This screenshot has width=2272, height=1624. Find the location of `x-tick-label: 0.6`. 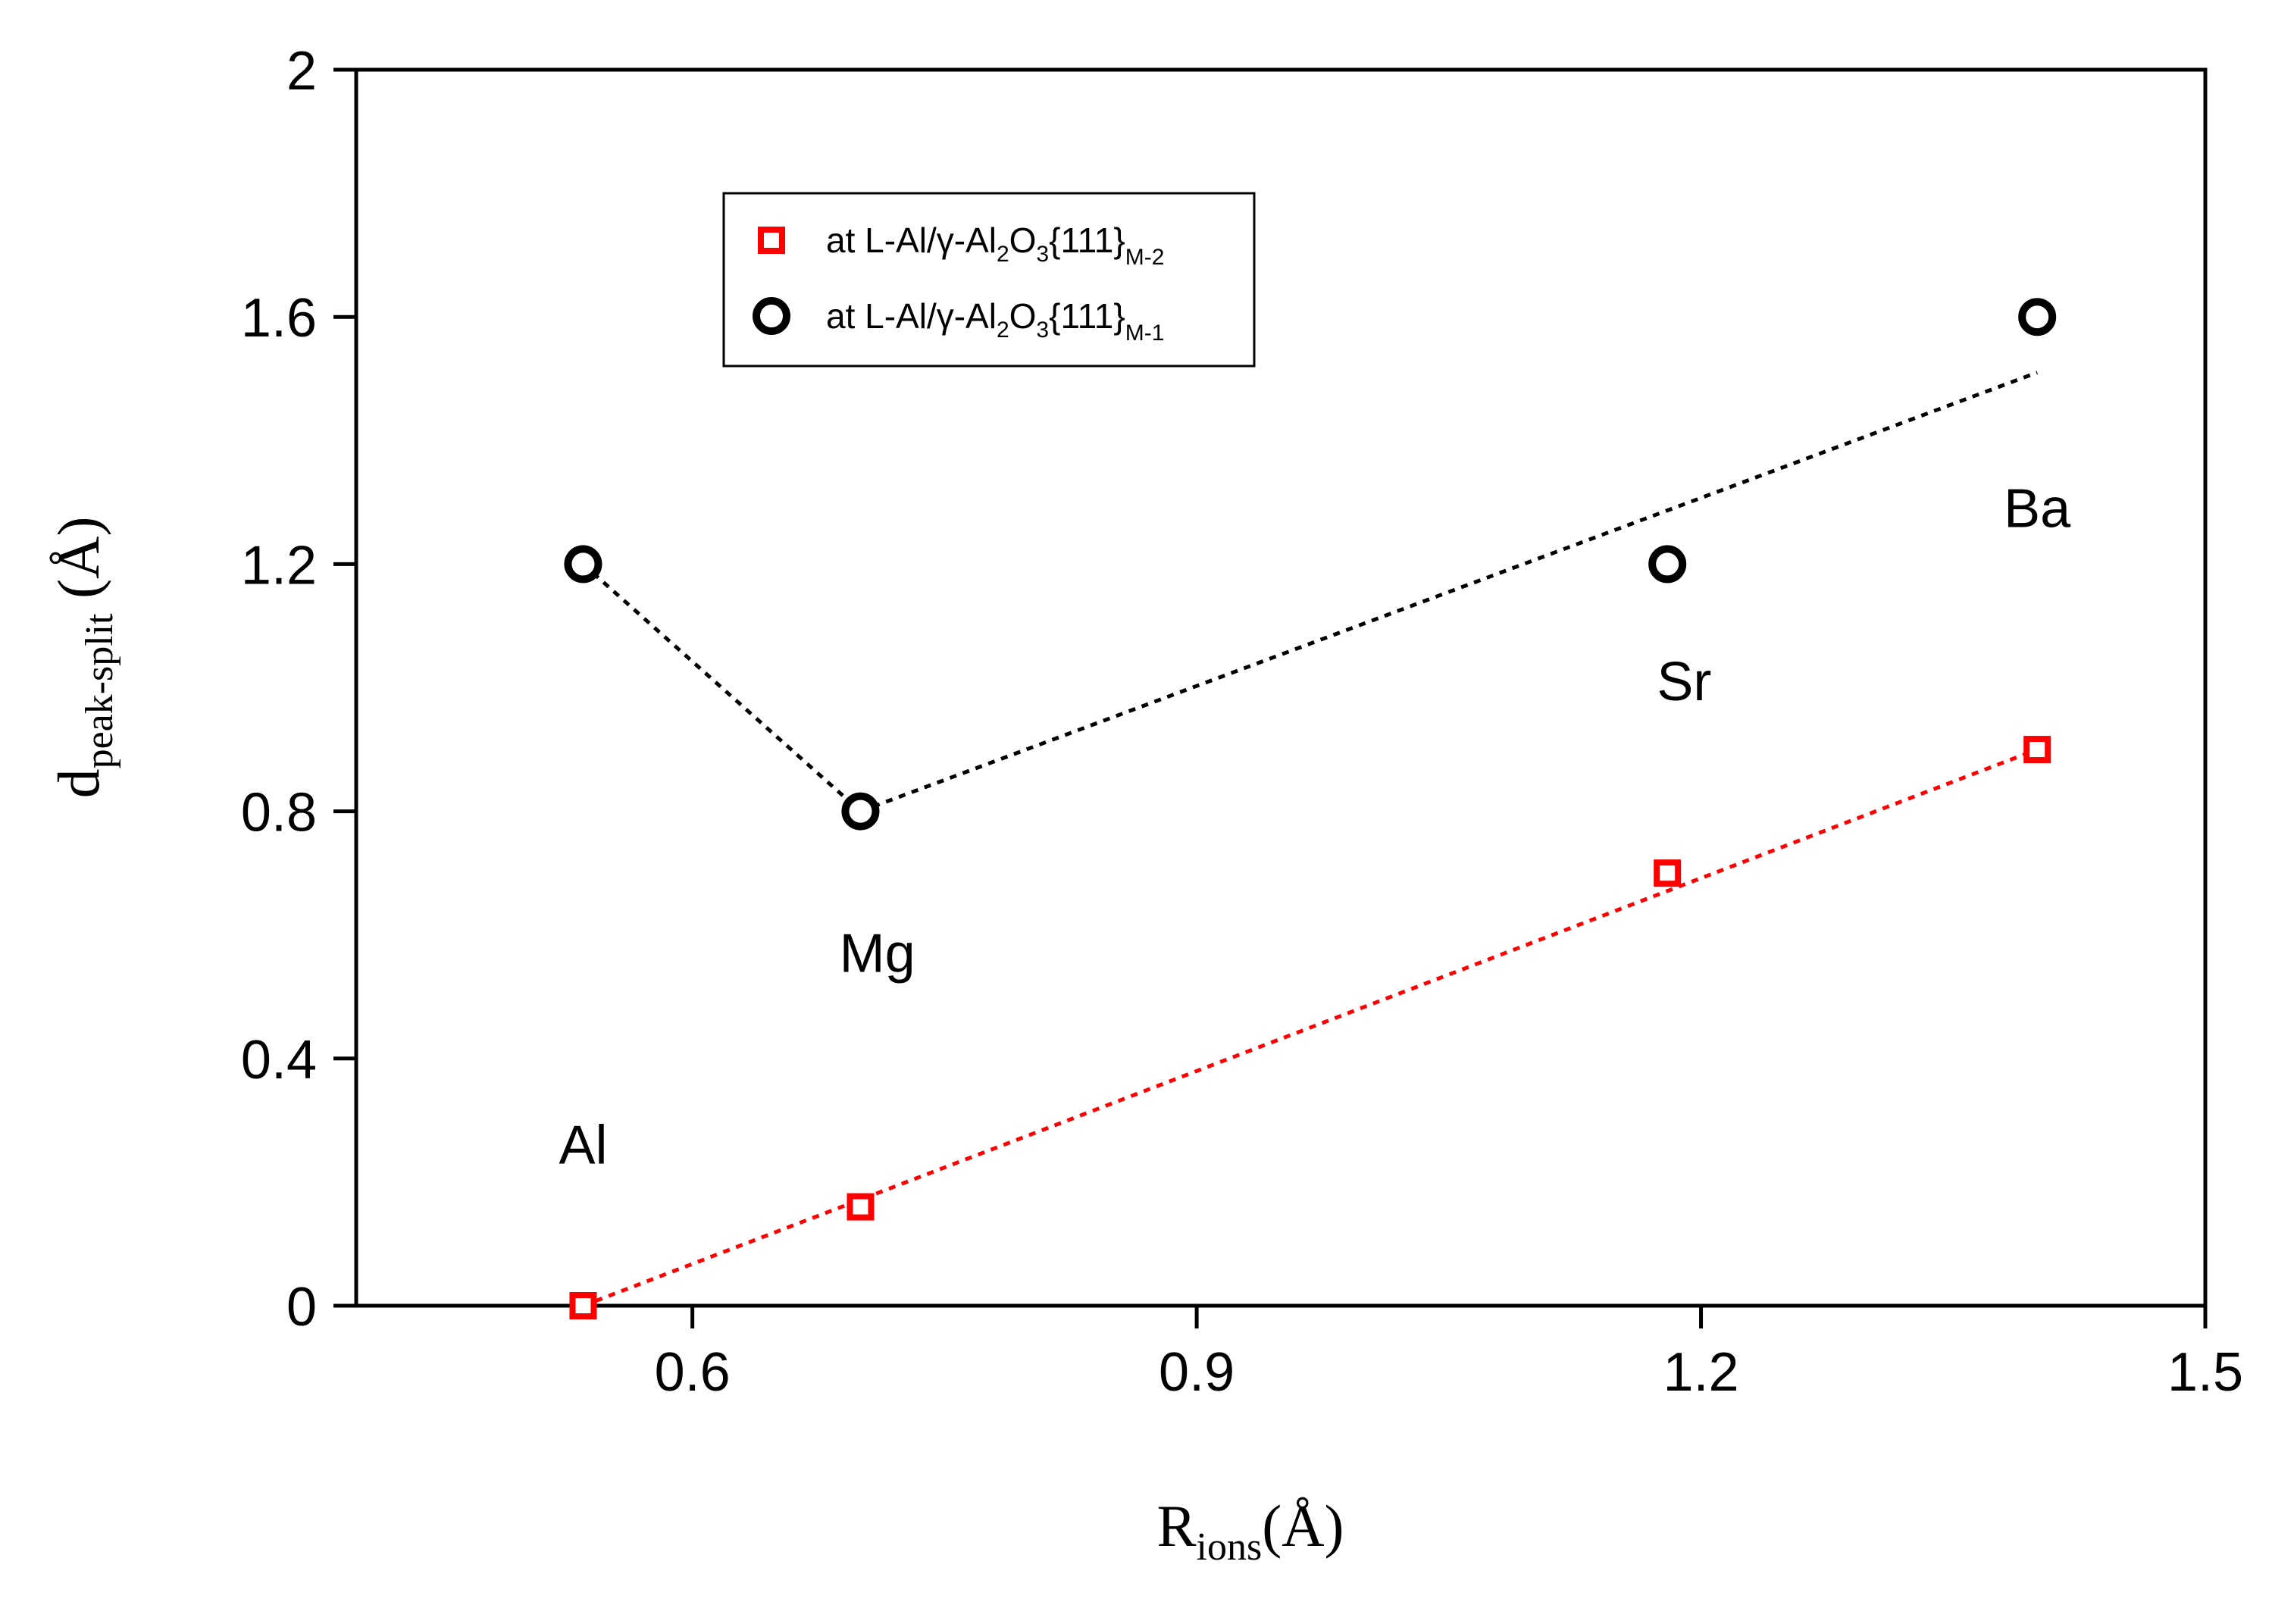

x-tick-label: 0.6 is located at coordinates (693, 1372).